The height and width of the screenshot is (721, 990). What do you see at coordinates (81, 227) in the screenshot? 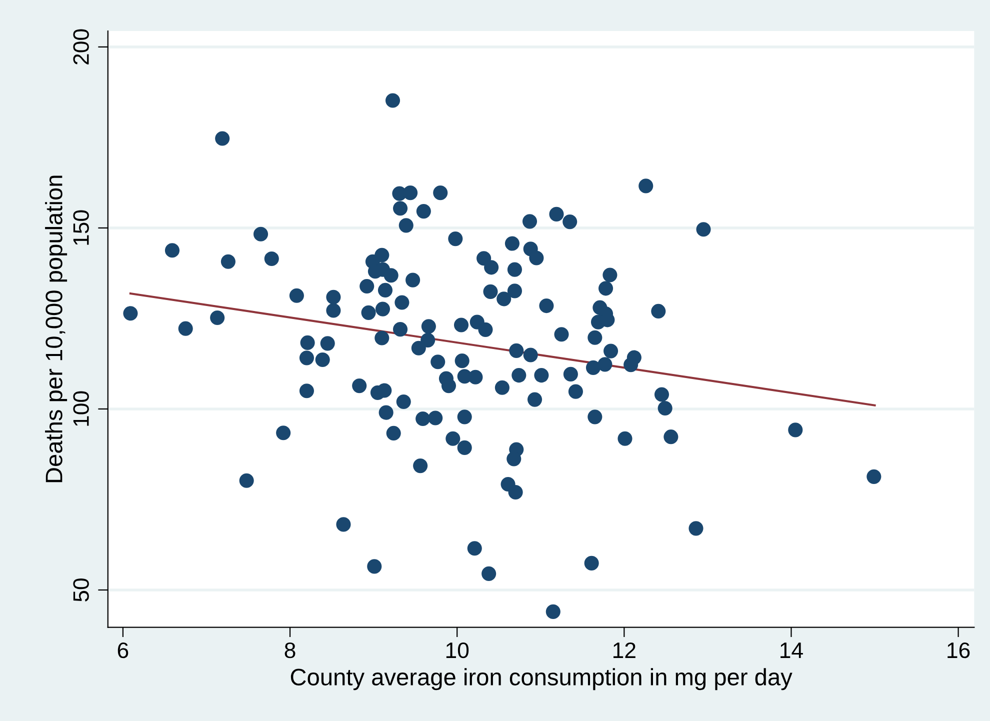
I see `y-tick-label: 150` at bounding box center [81, 227].